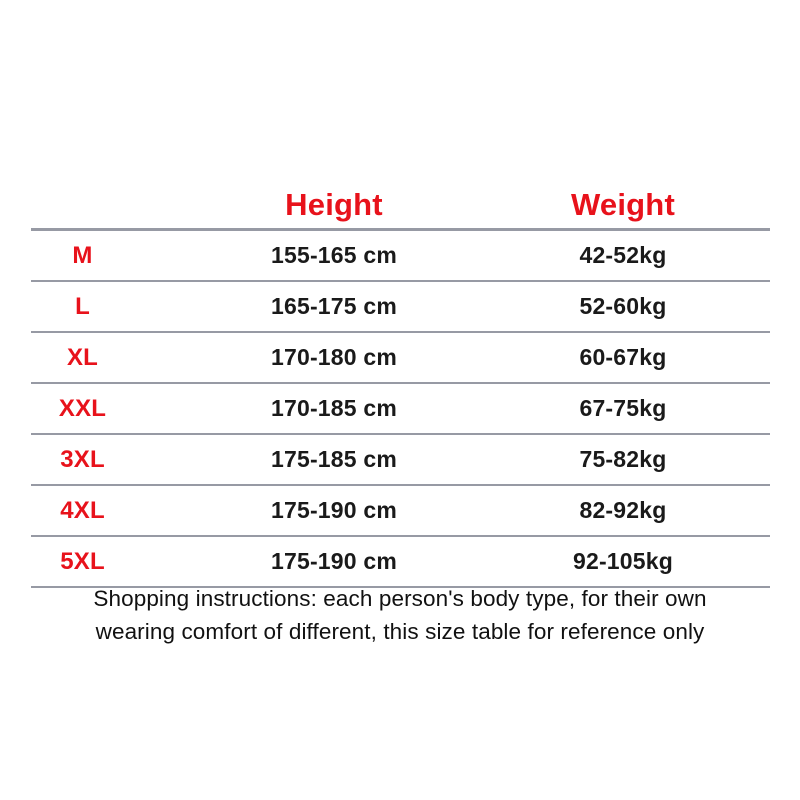 The width and height of the screenshot is (800, 800). I want to click on table-row: M 155-165 cm 42-52kg, so click(400, 256).